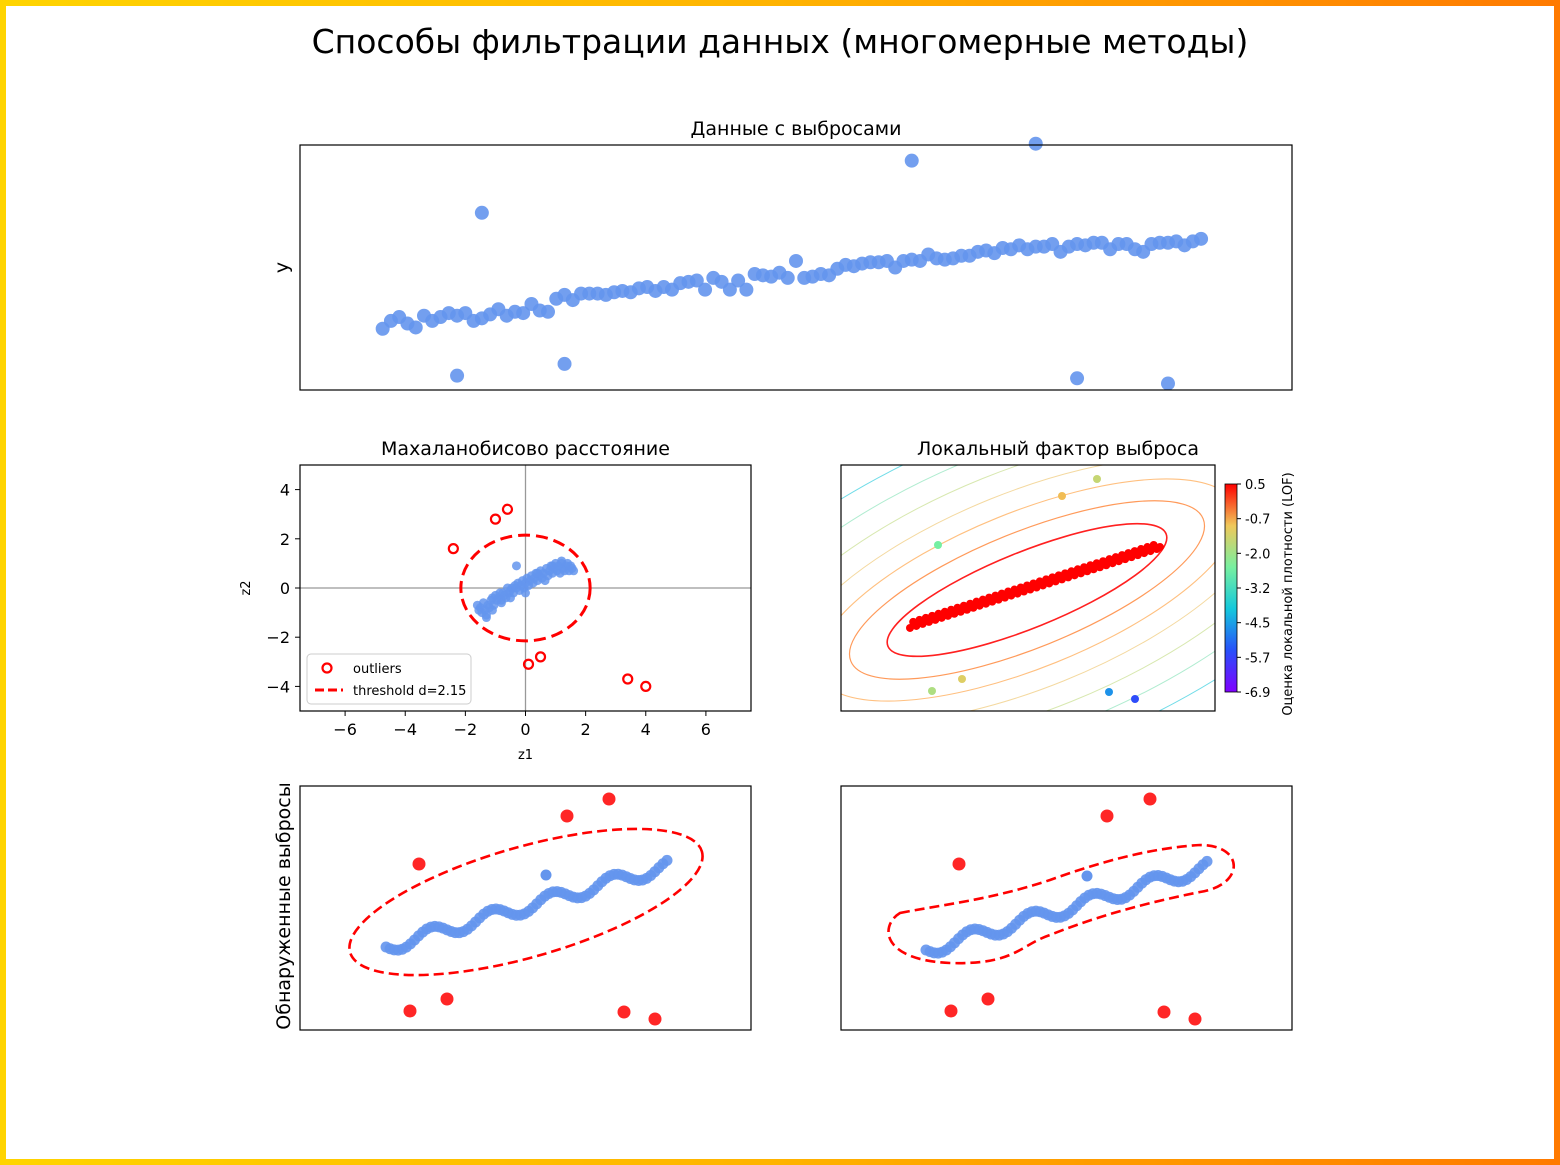 This screenshot has width=1560, height=1165. What do you see at coordinates (377, 669) in the screenshot?
I see `legend-outliers-label: outliers` at bounding box center [377, 669].